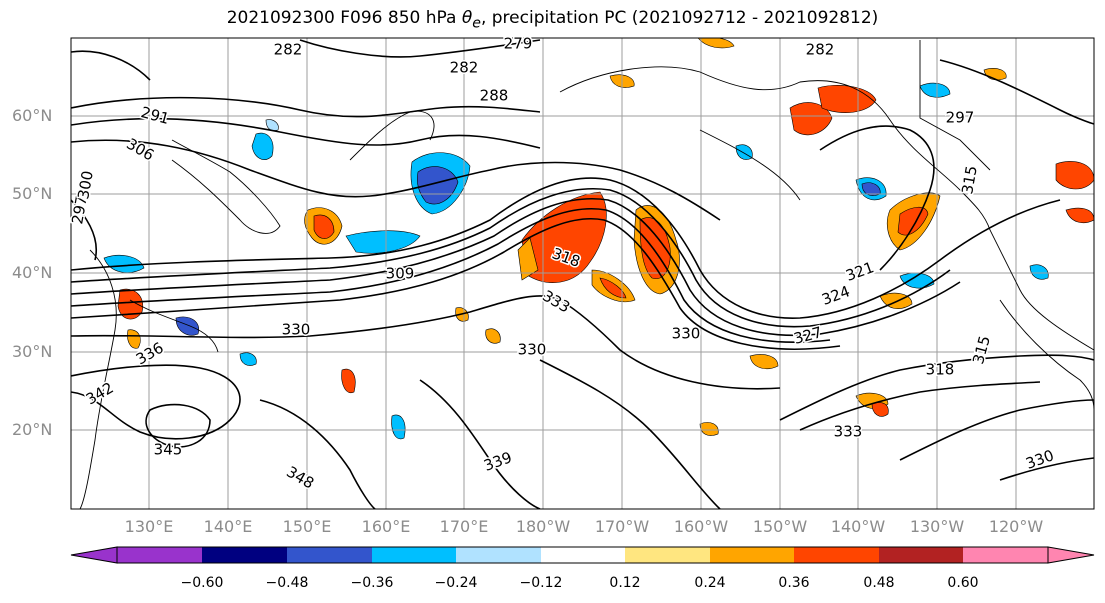  I want to click on colorbar-tick-label: 0.12, so click(625, 583).